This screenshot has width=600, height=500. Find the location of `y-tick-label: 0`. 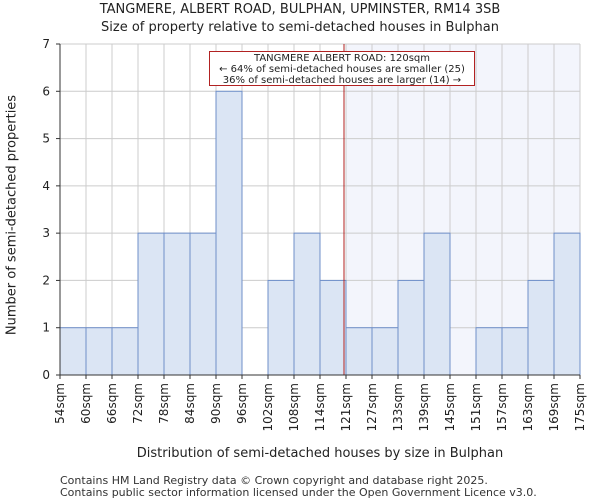

y-tick-label: 0 is located at coordinates (46, 375).